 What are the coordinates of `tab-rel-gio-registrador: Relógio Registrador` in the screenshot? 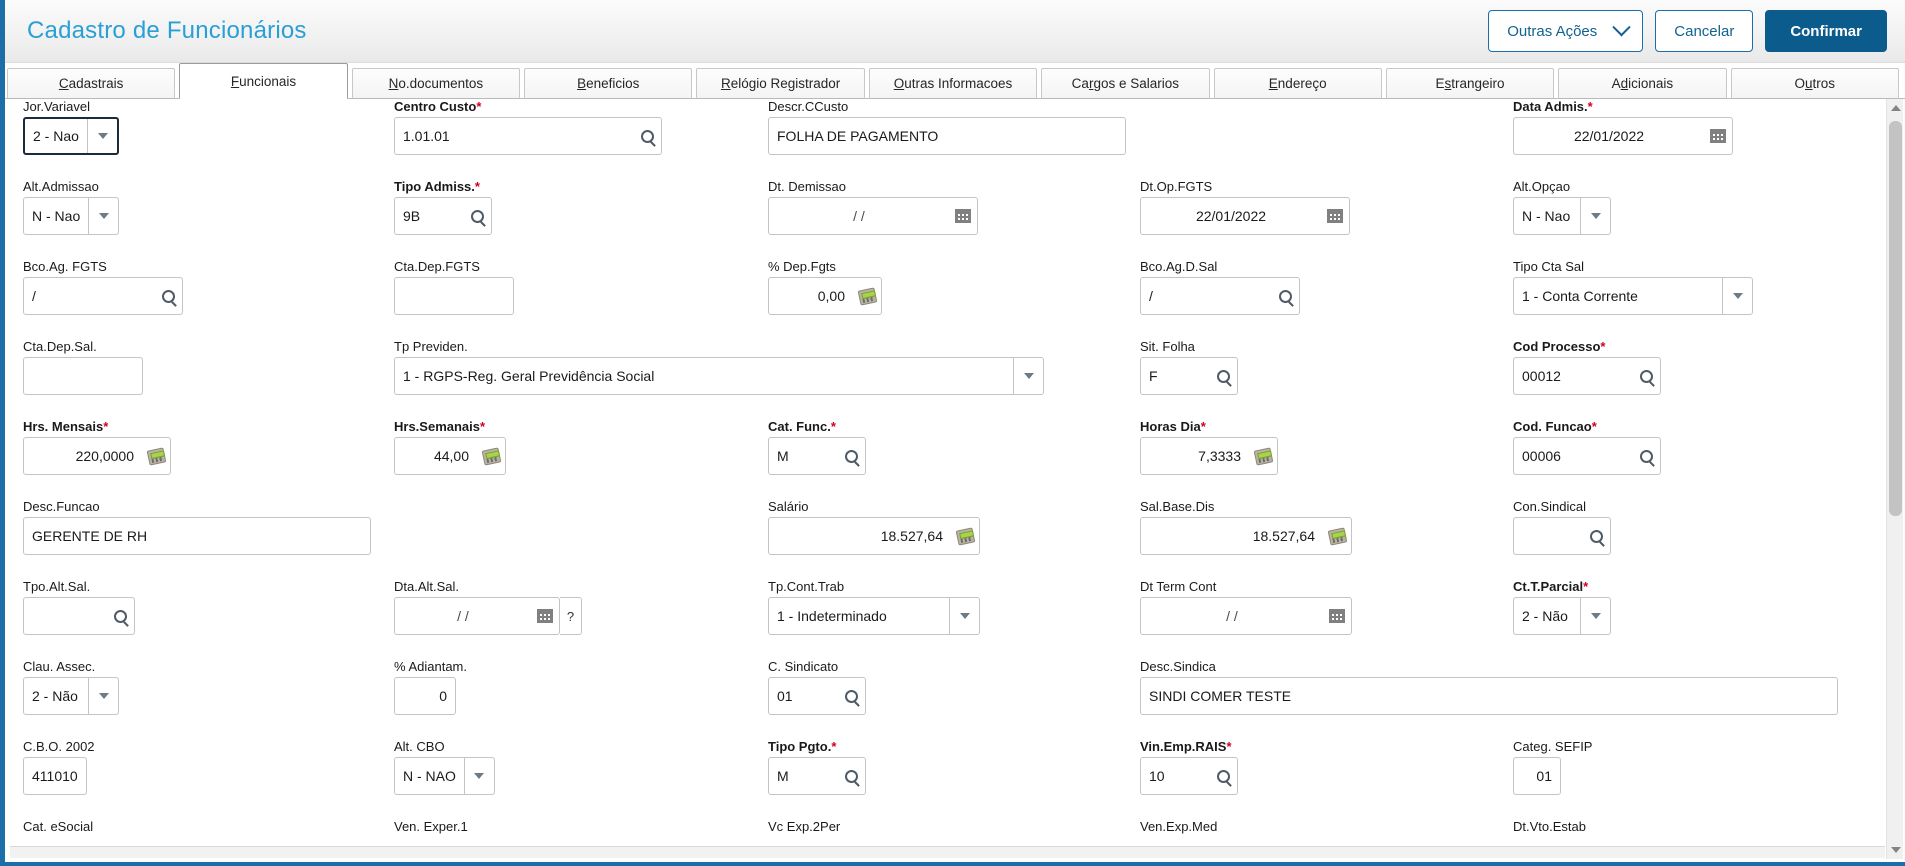 It's located at (780, 83).